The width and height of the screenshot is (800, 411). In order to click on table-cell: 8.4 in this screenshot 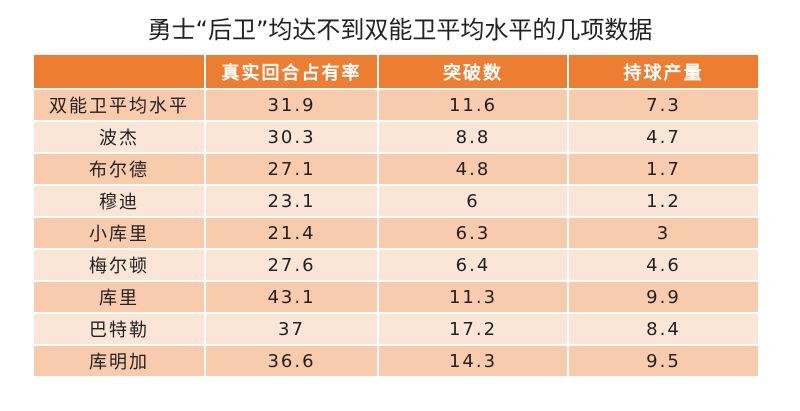, I will do `click(663, 328)`.